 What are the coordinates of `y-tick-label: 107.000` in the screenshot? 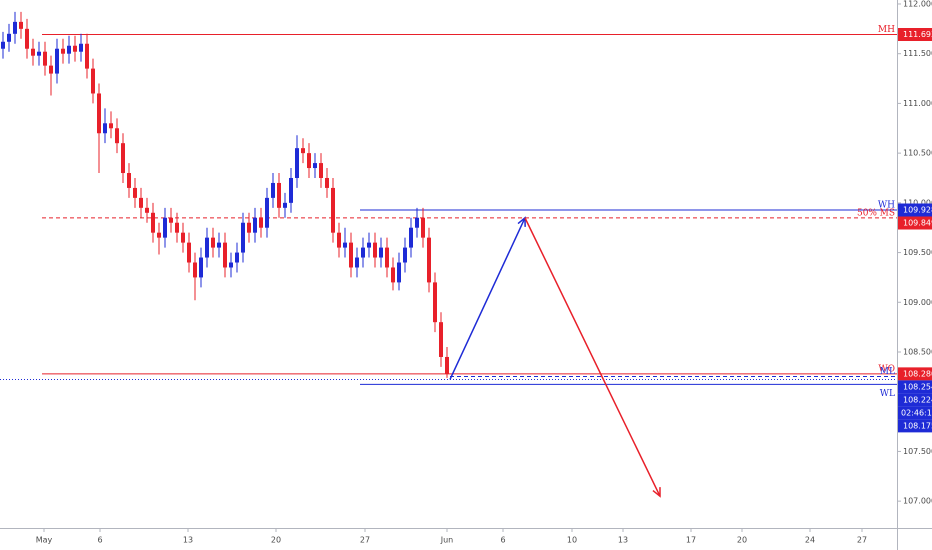 It's located at (917, 501).